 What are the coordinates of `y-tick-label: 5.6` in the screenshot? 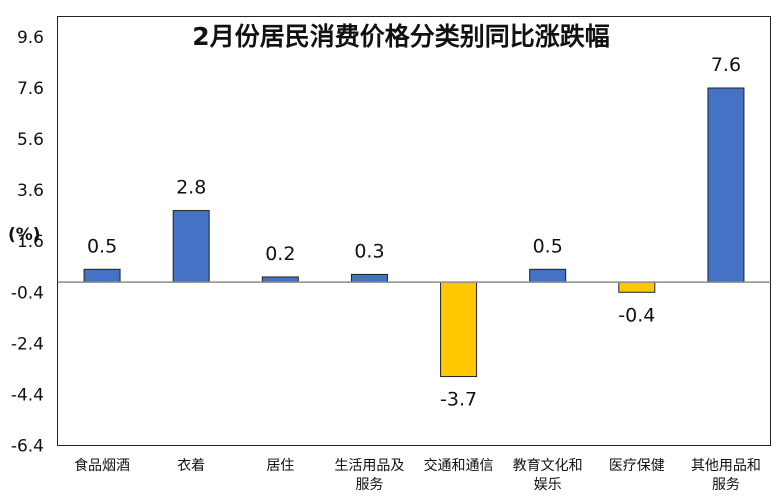 It's located at (30, 140).